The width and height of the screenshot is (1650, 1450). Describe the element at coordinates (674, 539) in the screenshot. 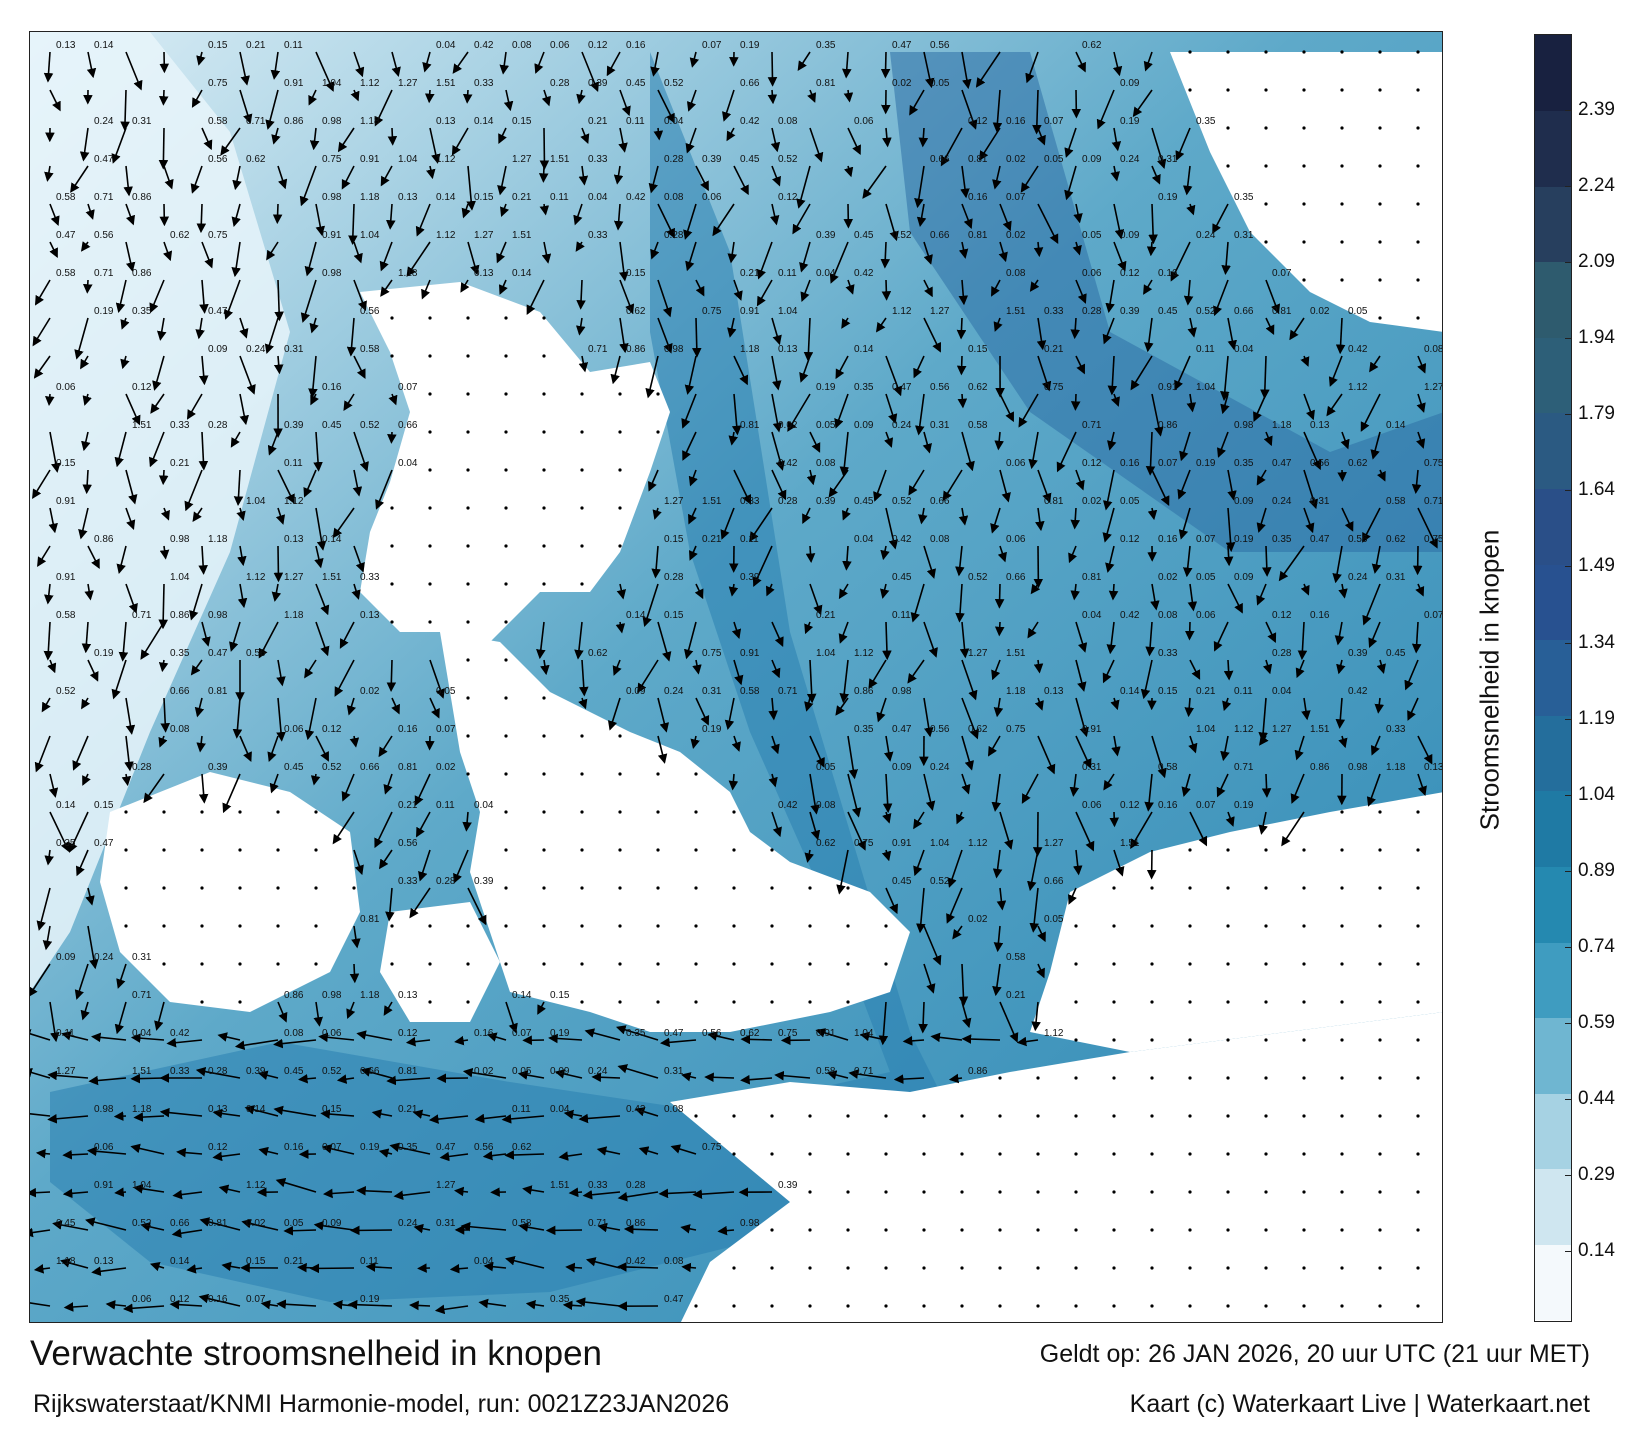

I see `speed-label: 0.15` at that location.